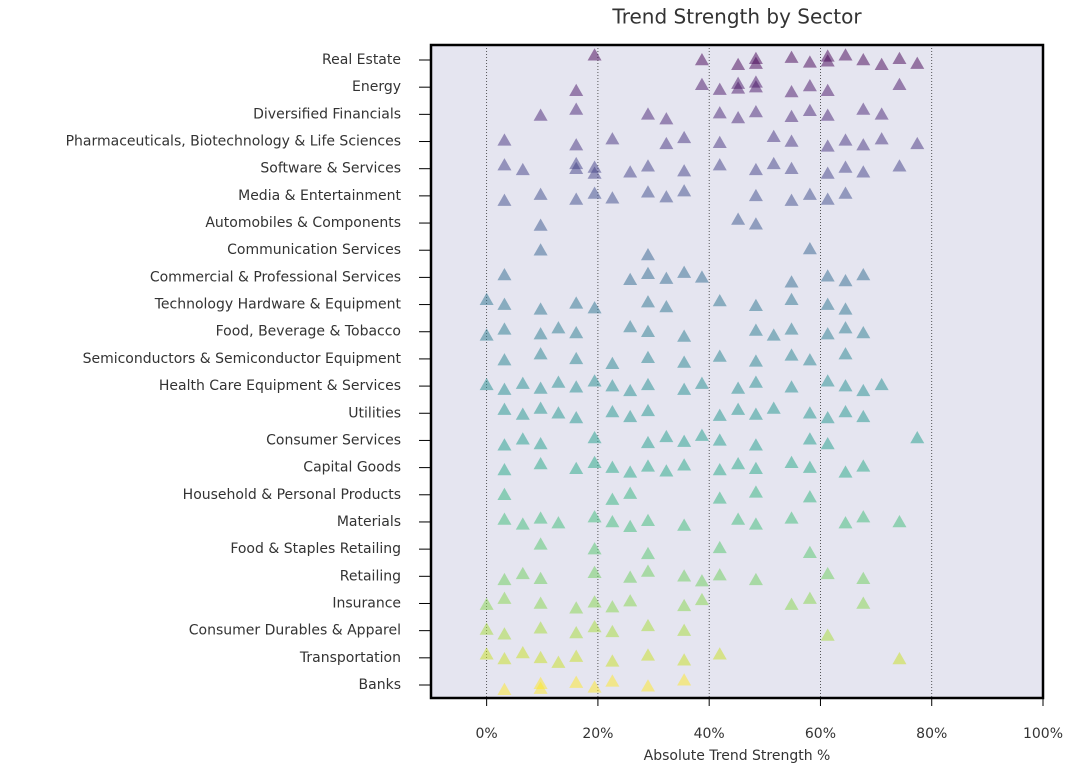 The image size is (1078, 778). Describe the element at coordinates (303, 223) in the screenshot. I see `y-tick-label: Automobiles & Components` at that location.